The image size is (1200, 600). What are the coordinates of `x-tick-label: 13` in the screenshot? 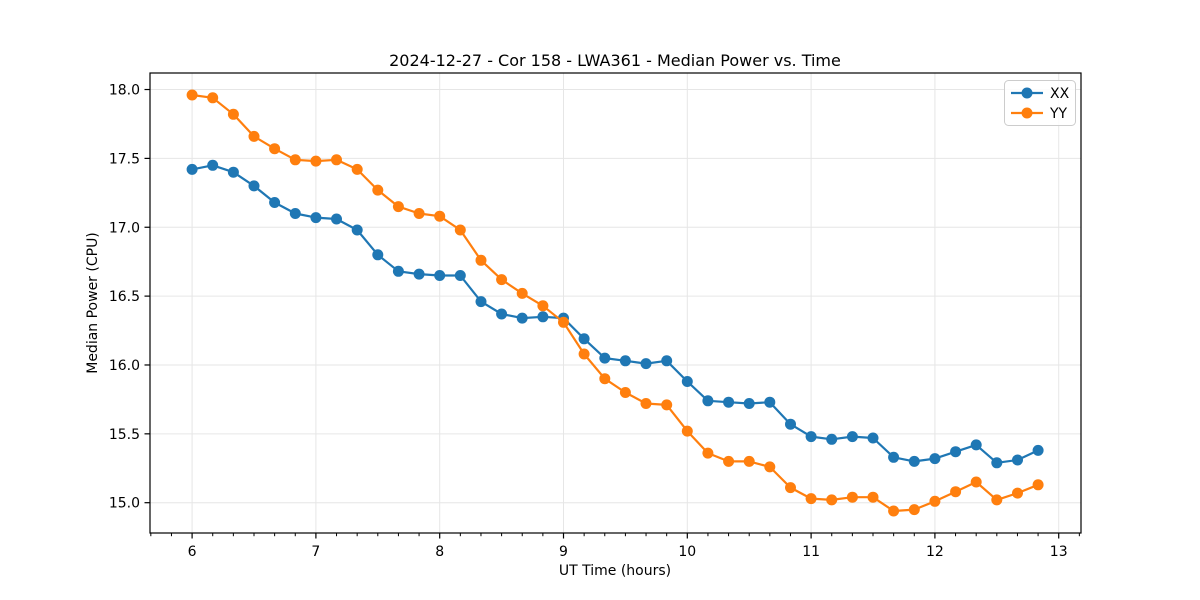 It's located at (1059, 552).